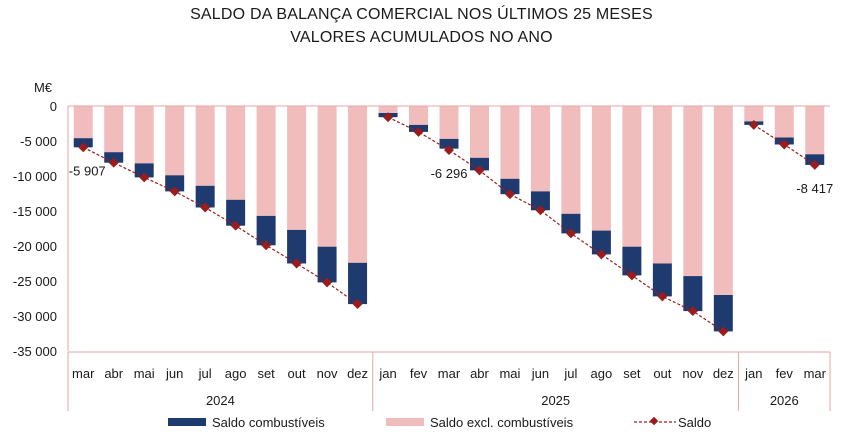 The height and width of the screenshot is (441, 843). I want to click on y-tick-label: -5 000, so click(38, 141).